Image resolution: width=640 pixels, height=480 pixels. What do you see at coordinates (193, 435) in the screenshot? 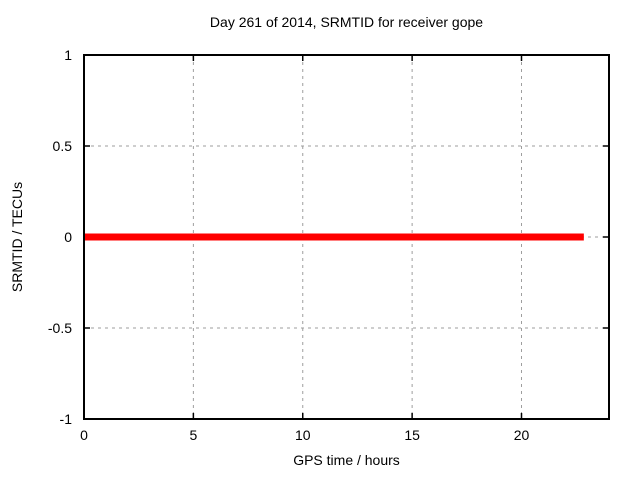
I see `x-tick-label: 5` at bounding box center [193, 435].